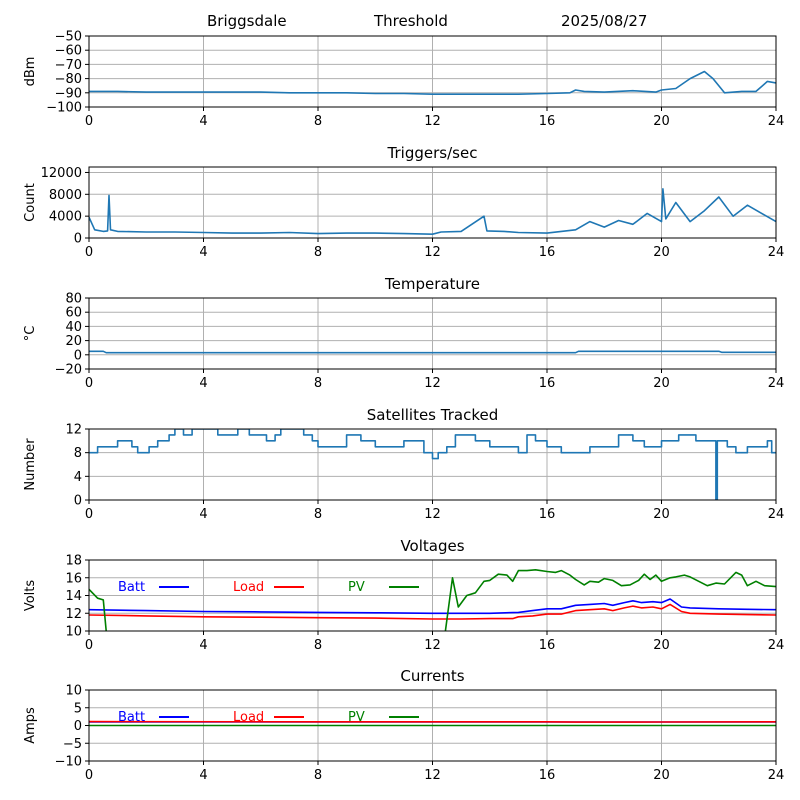  I want to click on panel-title: Temperature, so click(432, 284).